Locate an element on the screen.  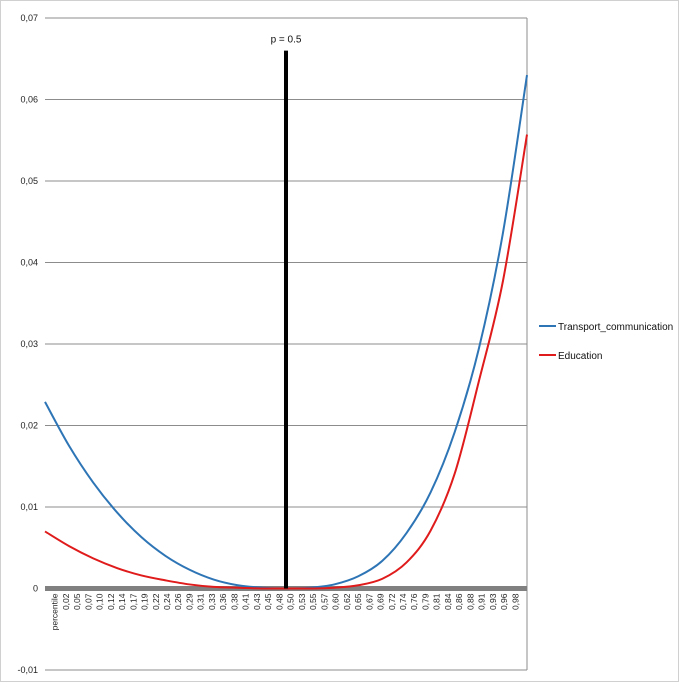
x-tick-label: 0,86 is located at coordinates (459, 601).